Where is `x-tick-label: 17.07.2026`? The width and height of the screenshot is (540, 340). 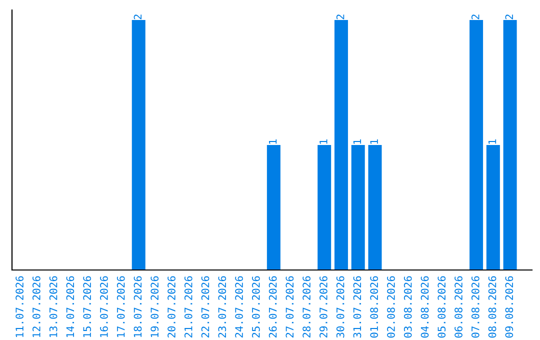 x-tick-label: 17.07.2026 is located at coordinates (120, 307).